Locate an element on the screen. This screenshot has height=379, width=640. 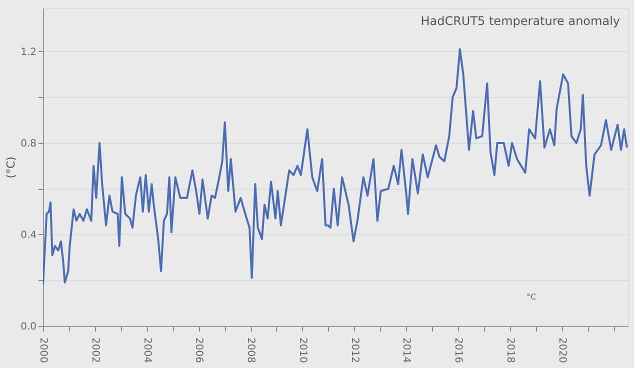
y-tick-label: 1.2 is located at coordinates (28, 52).